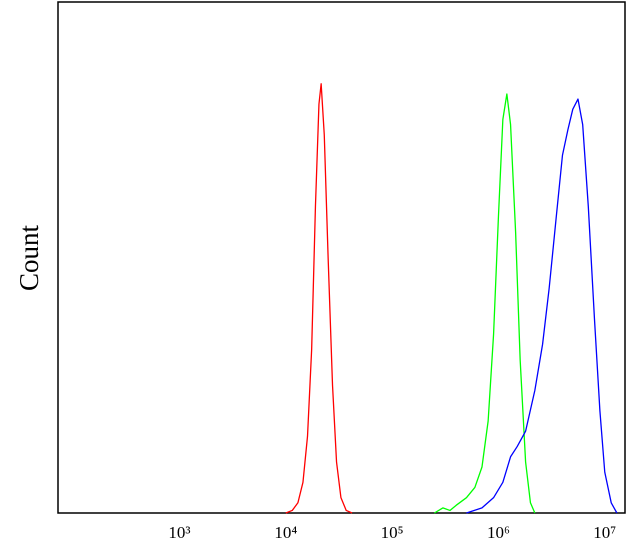  Describe the element at coordinates (179, 532) in the screenshot. I see `x-tick-label: 10³` at that location.